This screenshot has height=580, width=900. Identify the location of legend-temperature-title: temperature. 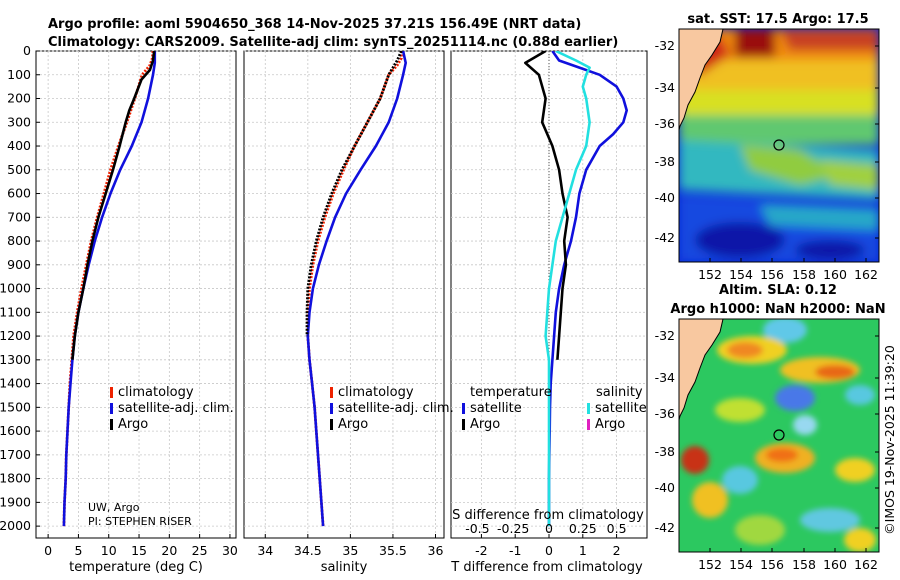
(511, 392).